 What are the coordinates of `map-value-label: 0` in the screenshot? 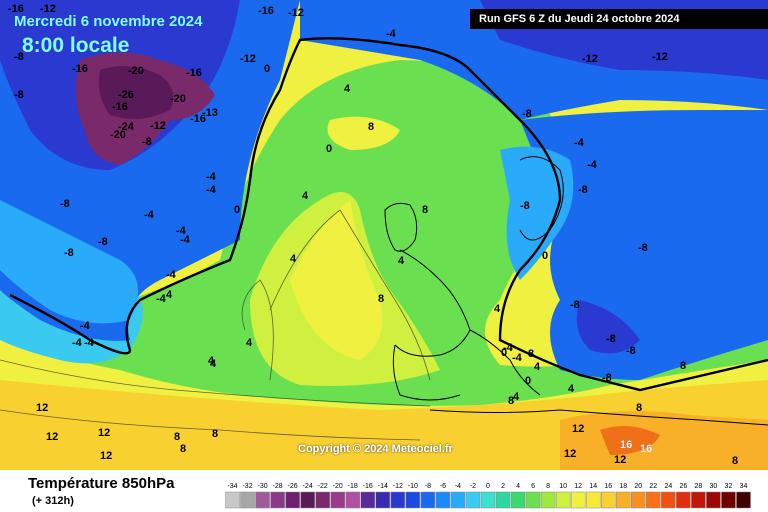 It's located at (528, 381).